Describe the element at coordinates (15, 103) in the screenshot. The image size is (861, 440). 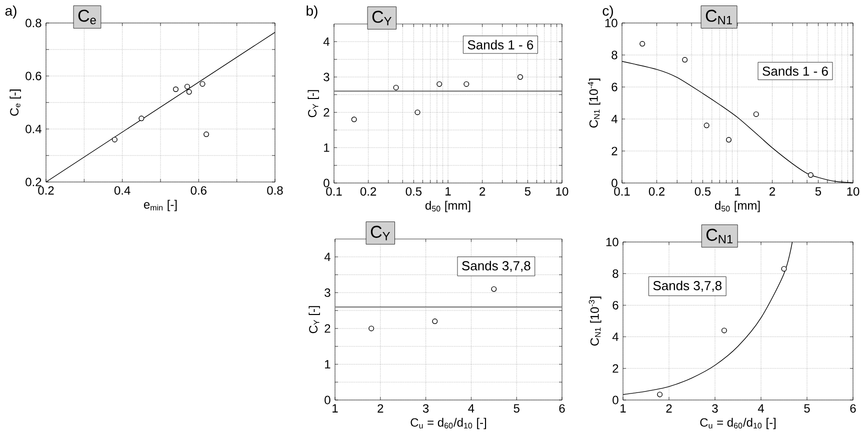
I see `y-axis-title: C$_{e}$ [-]` at that location.